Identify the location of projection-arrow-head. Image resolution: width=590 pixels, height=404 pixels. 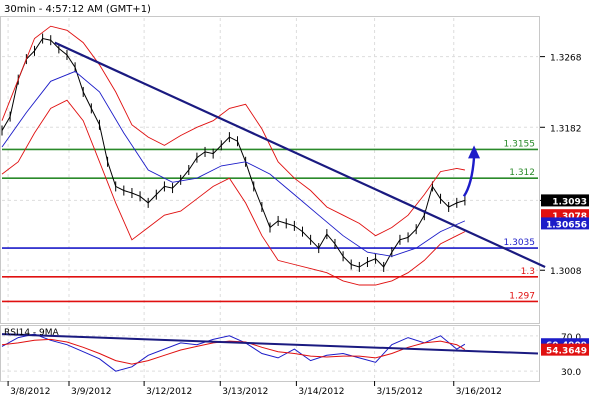
(474, 152).